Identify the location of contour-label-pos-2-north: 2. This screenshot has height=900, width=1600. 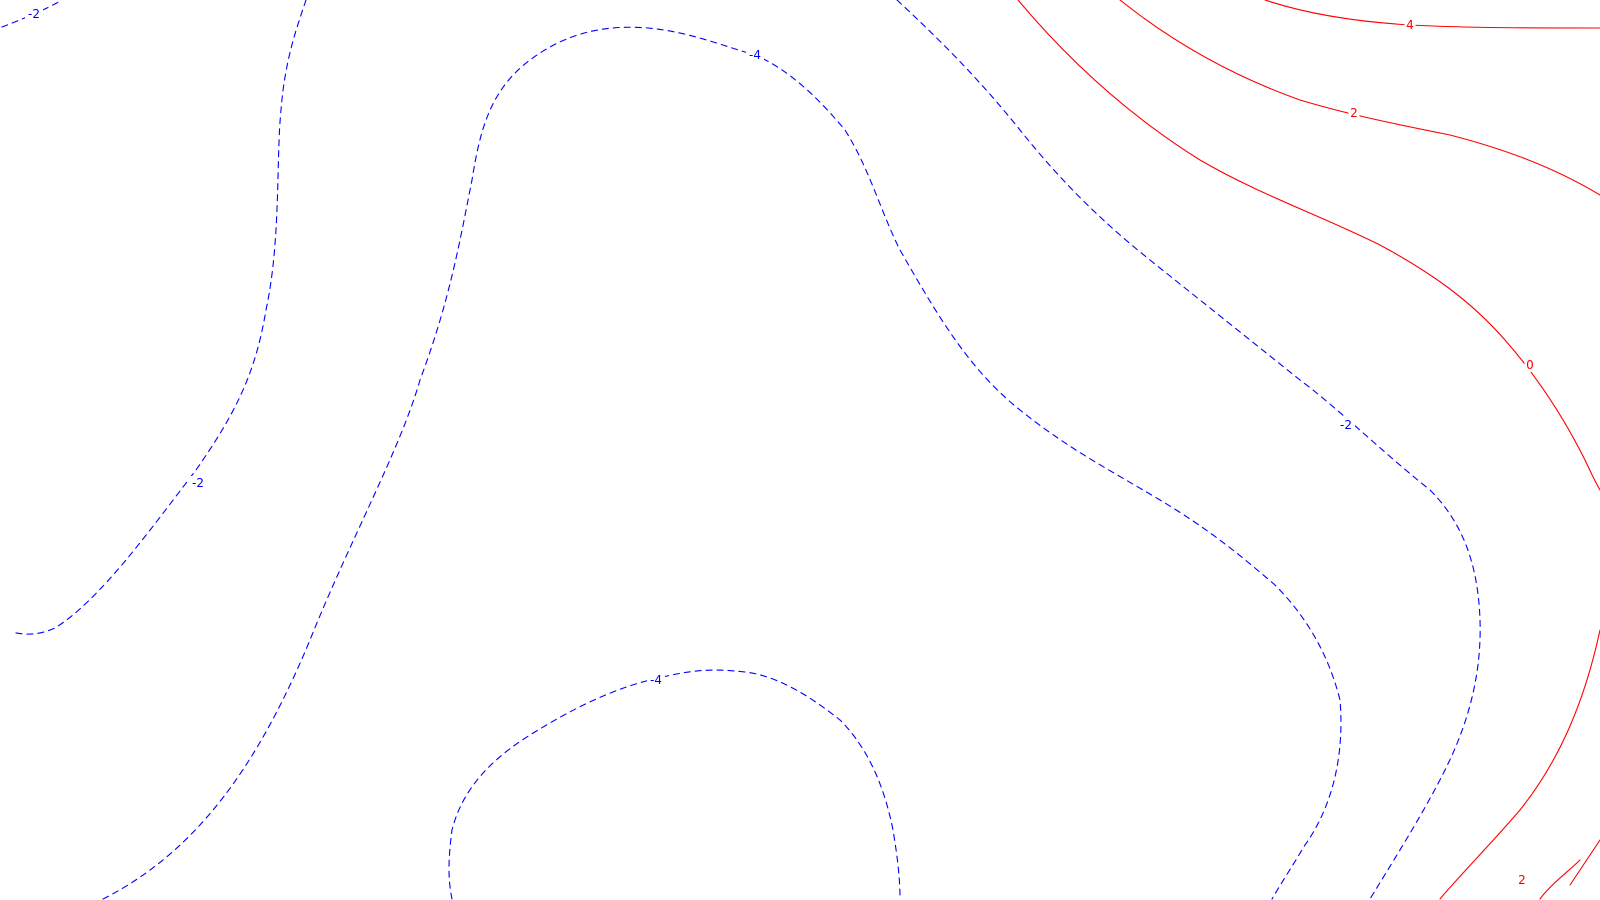
(1354, 113).